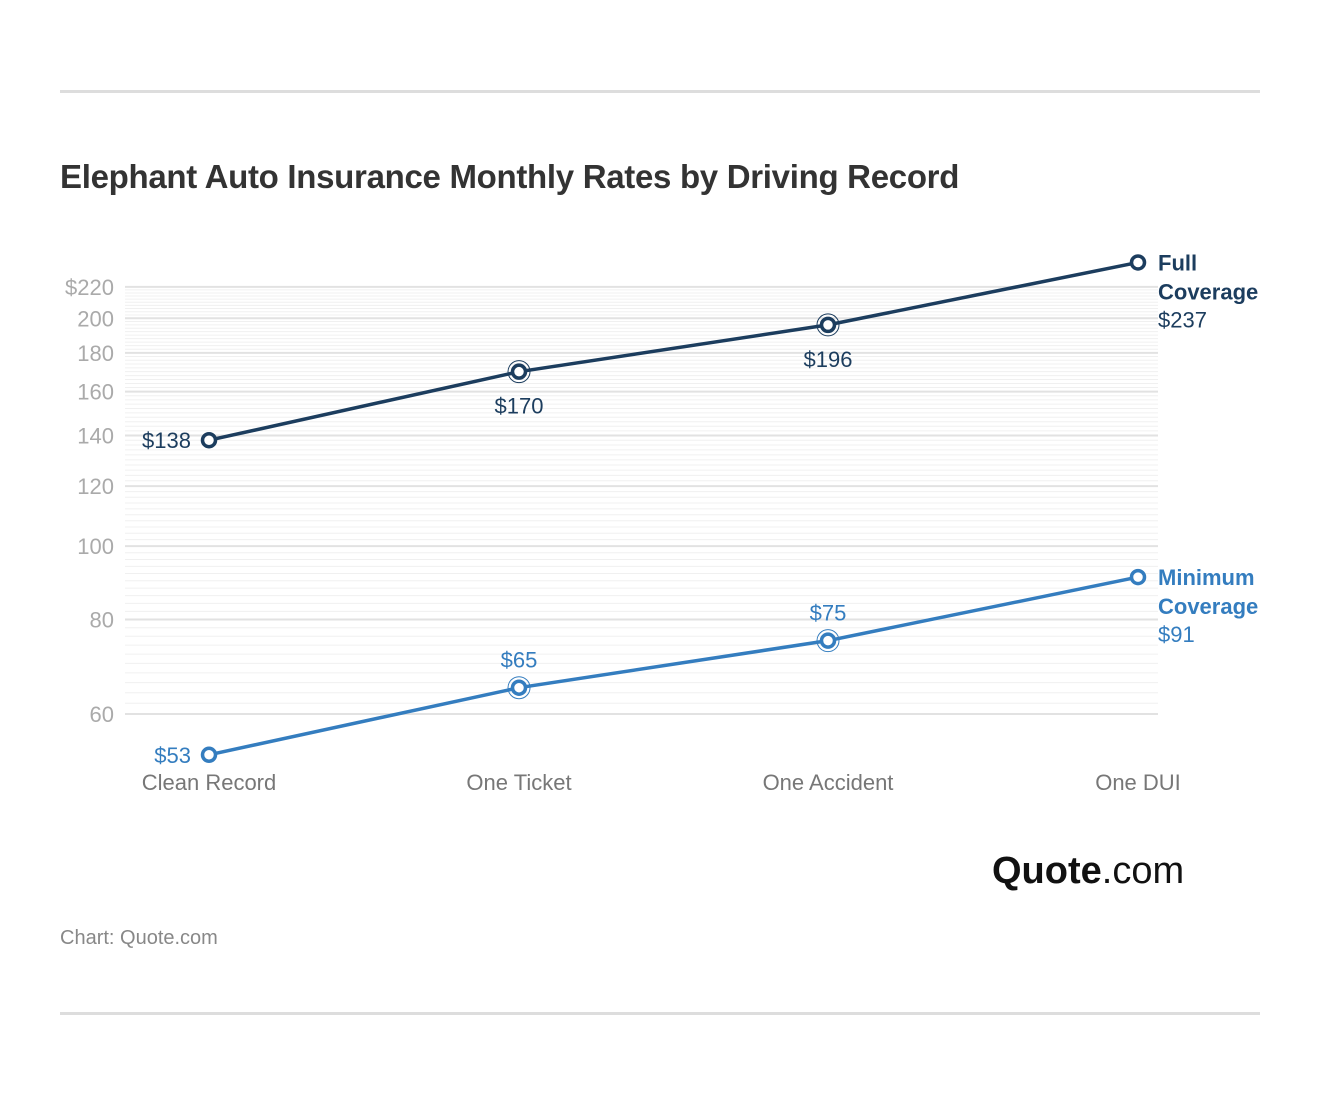  I want to click on data-label: $138, so click(166, 440).